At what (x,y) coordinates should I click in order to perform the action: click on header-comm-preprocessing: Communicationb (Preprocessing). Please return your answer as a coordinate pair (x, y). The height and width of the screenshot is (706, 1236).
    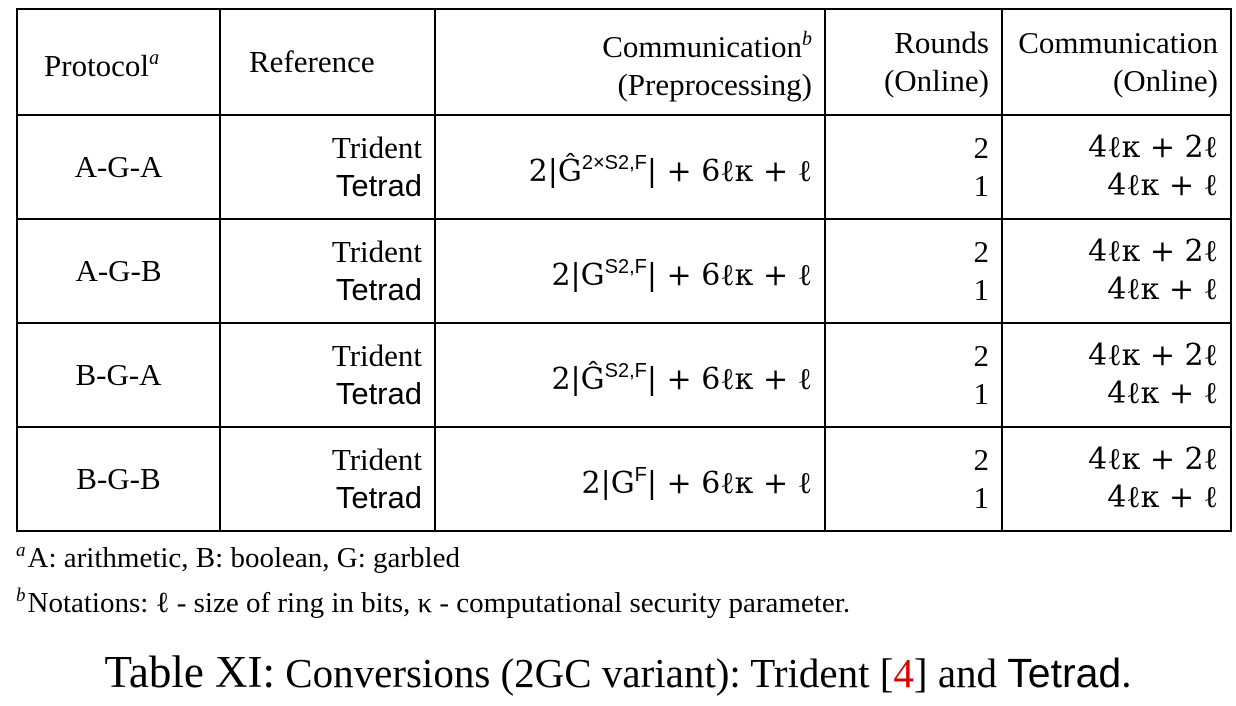
    Looking at the image, I should click on (630, 62).